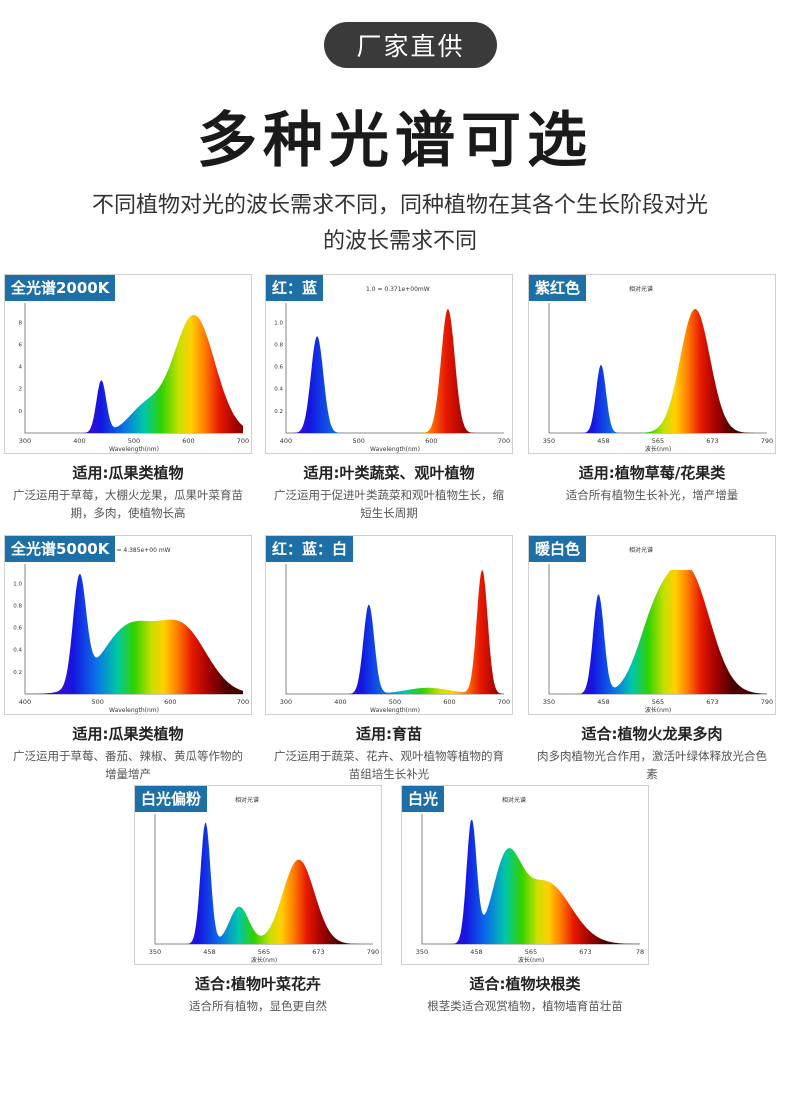  What do you see at coordinates (278, 323) in the screenshot?
I see `y-tick-label: 1.0` at bounding box center [278, 323].